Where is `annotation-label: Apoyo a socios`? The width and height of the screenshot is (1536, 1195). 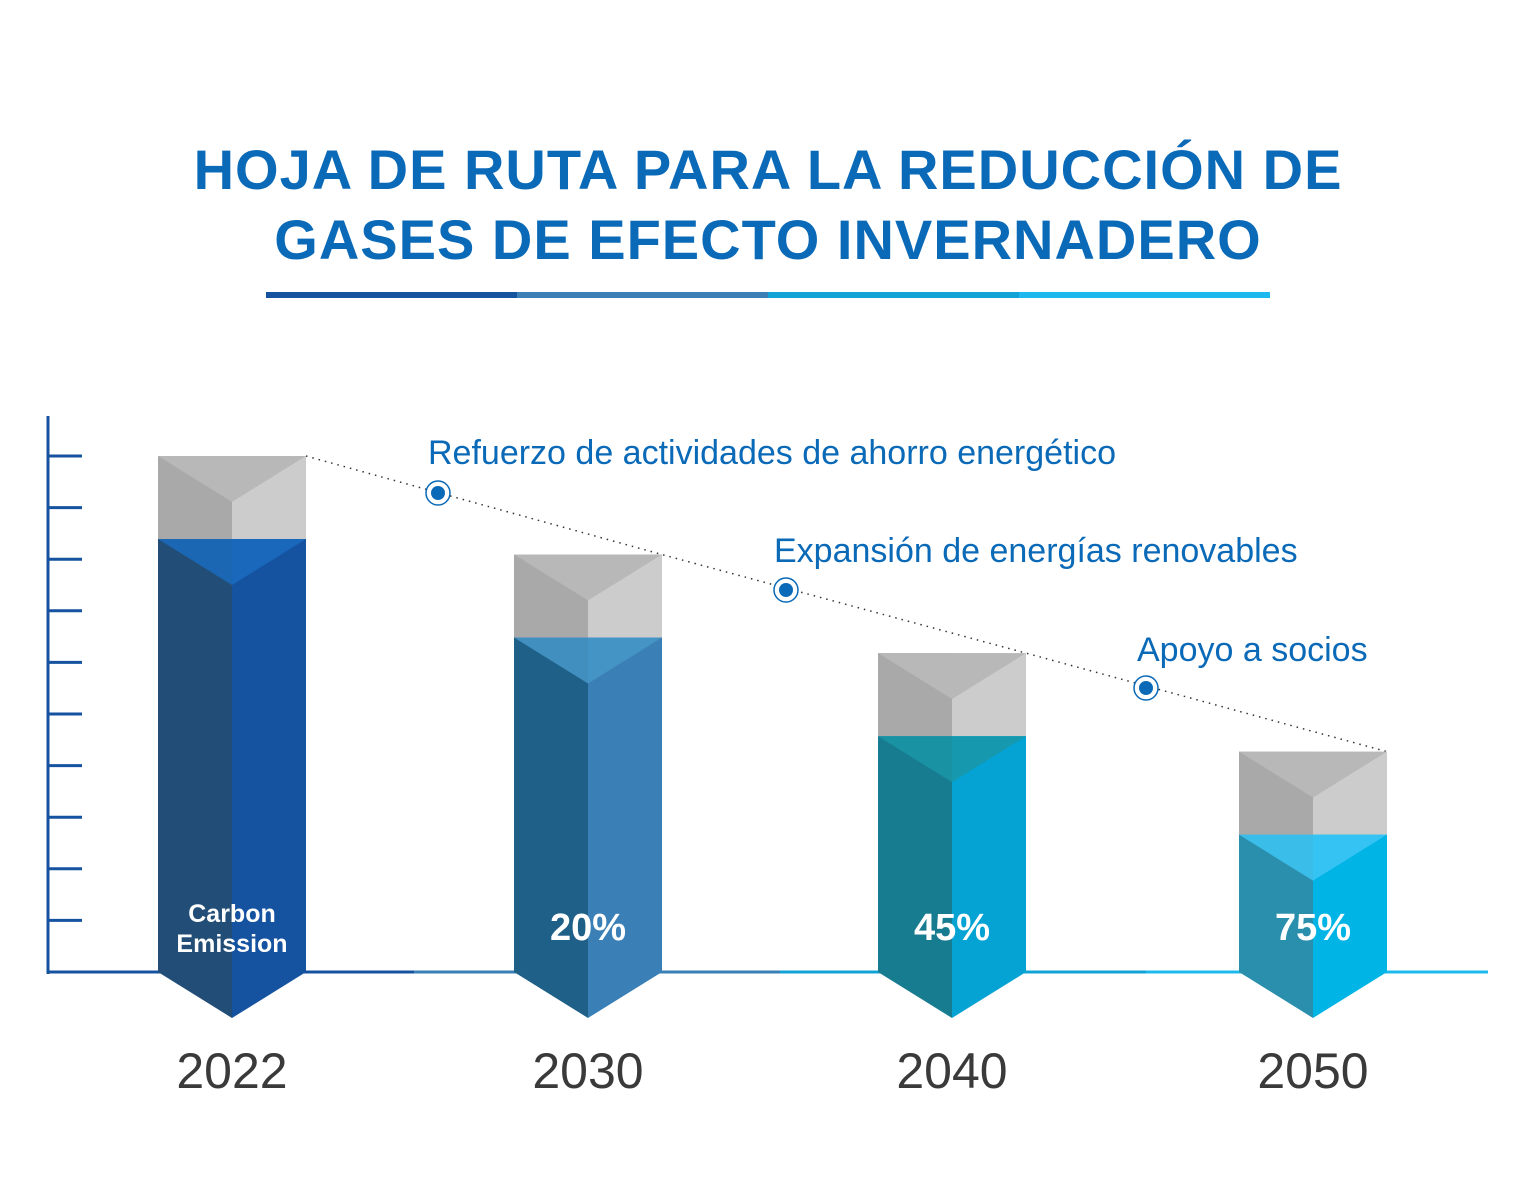 annotation-label: Apoyo a socios is located at coordinates (1252, 650).